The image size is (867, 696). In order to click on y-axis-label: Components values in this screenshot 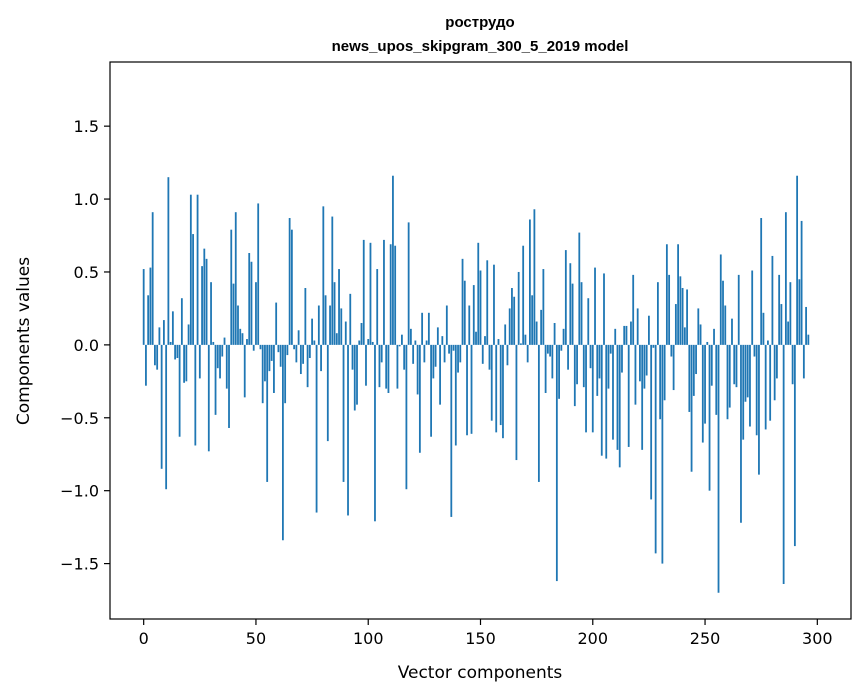, I will do `click(24, 341)`.